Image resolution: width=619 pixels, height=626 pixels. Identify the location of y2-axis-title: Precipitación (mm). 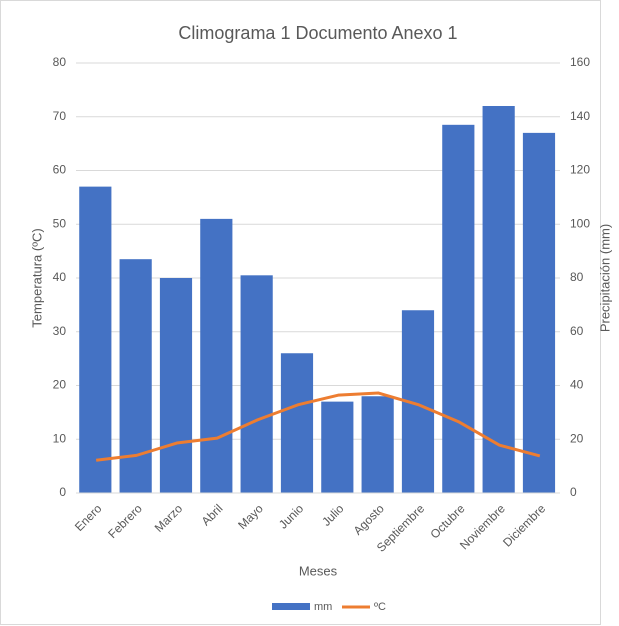
(604, 278).